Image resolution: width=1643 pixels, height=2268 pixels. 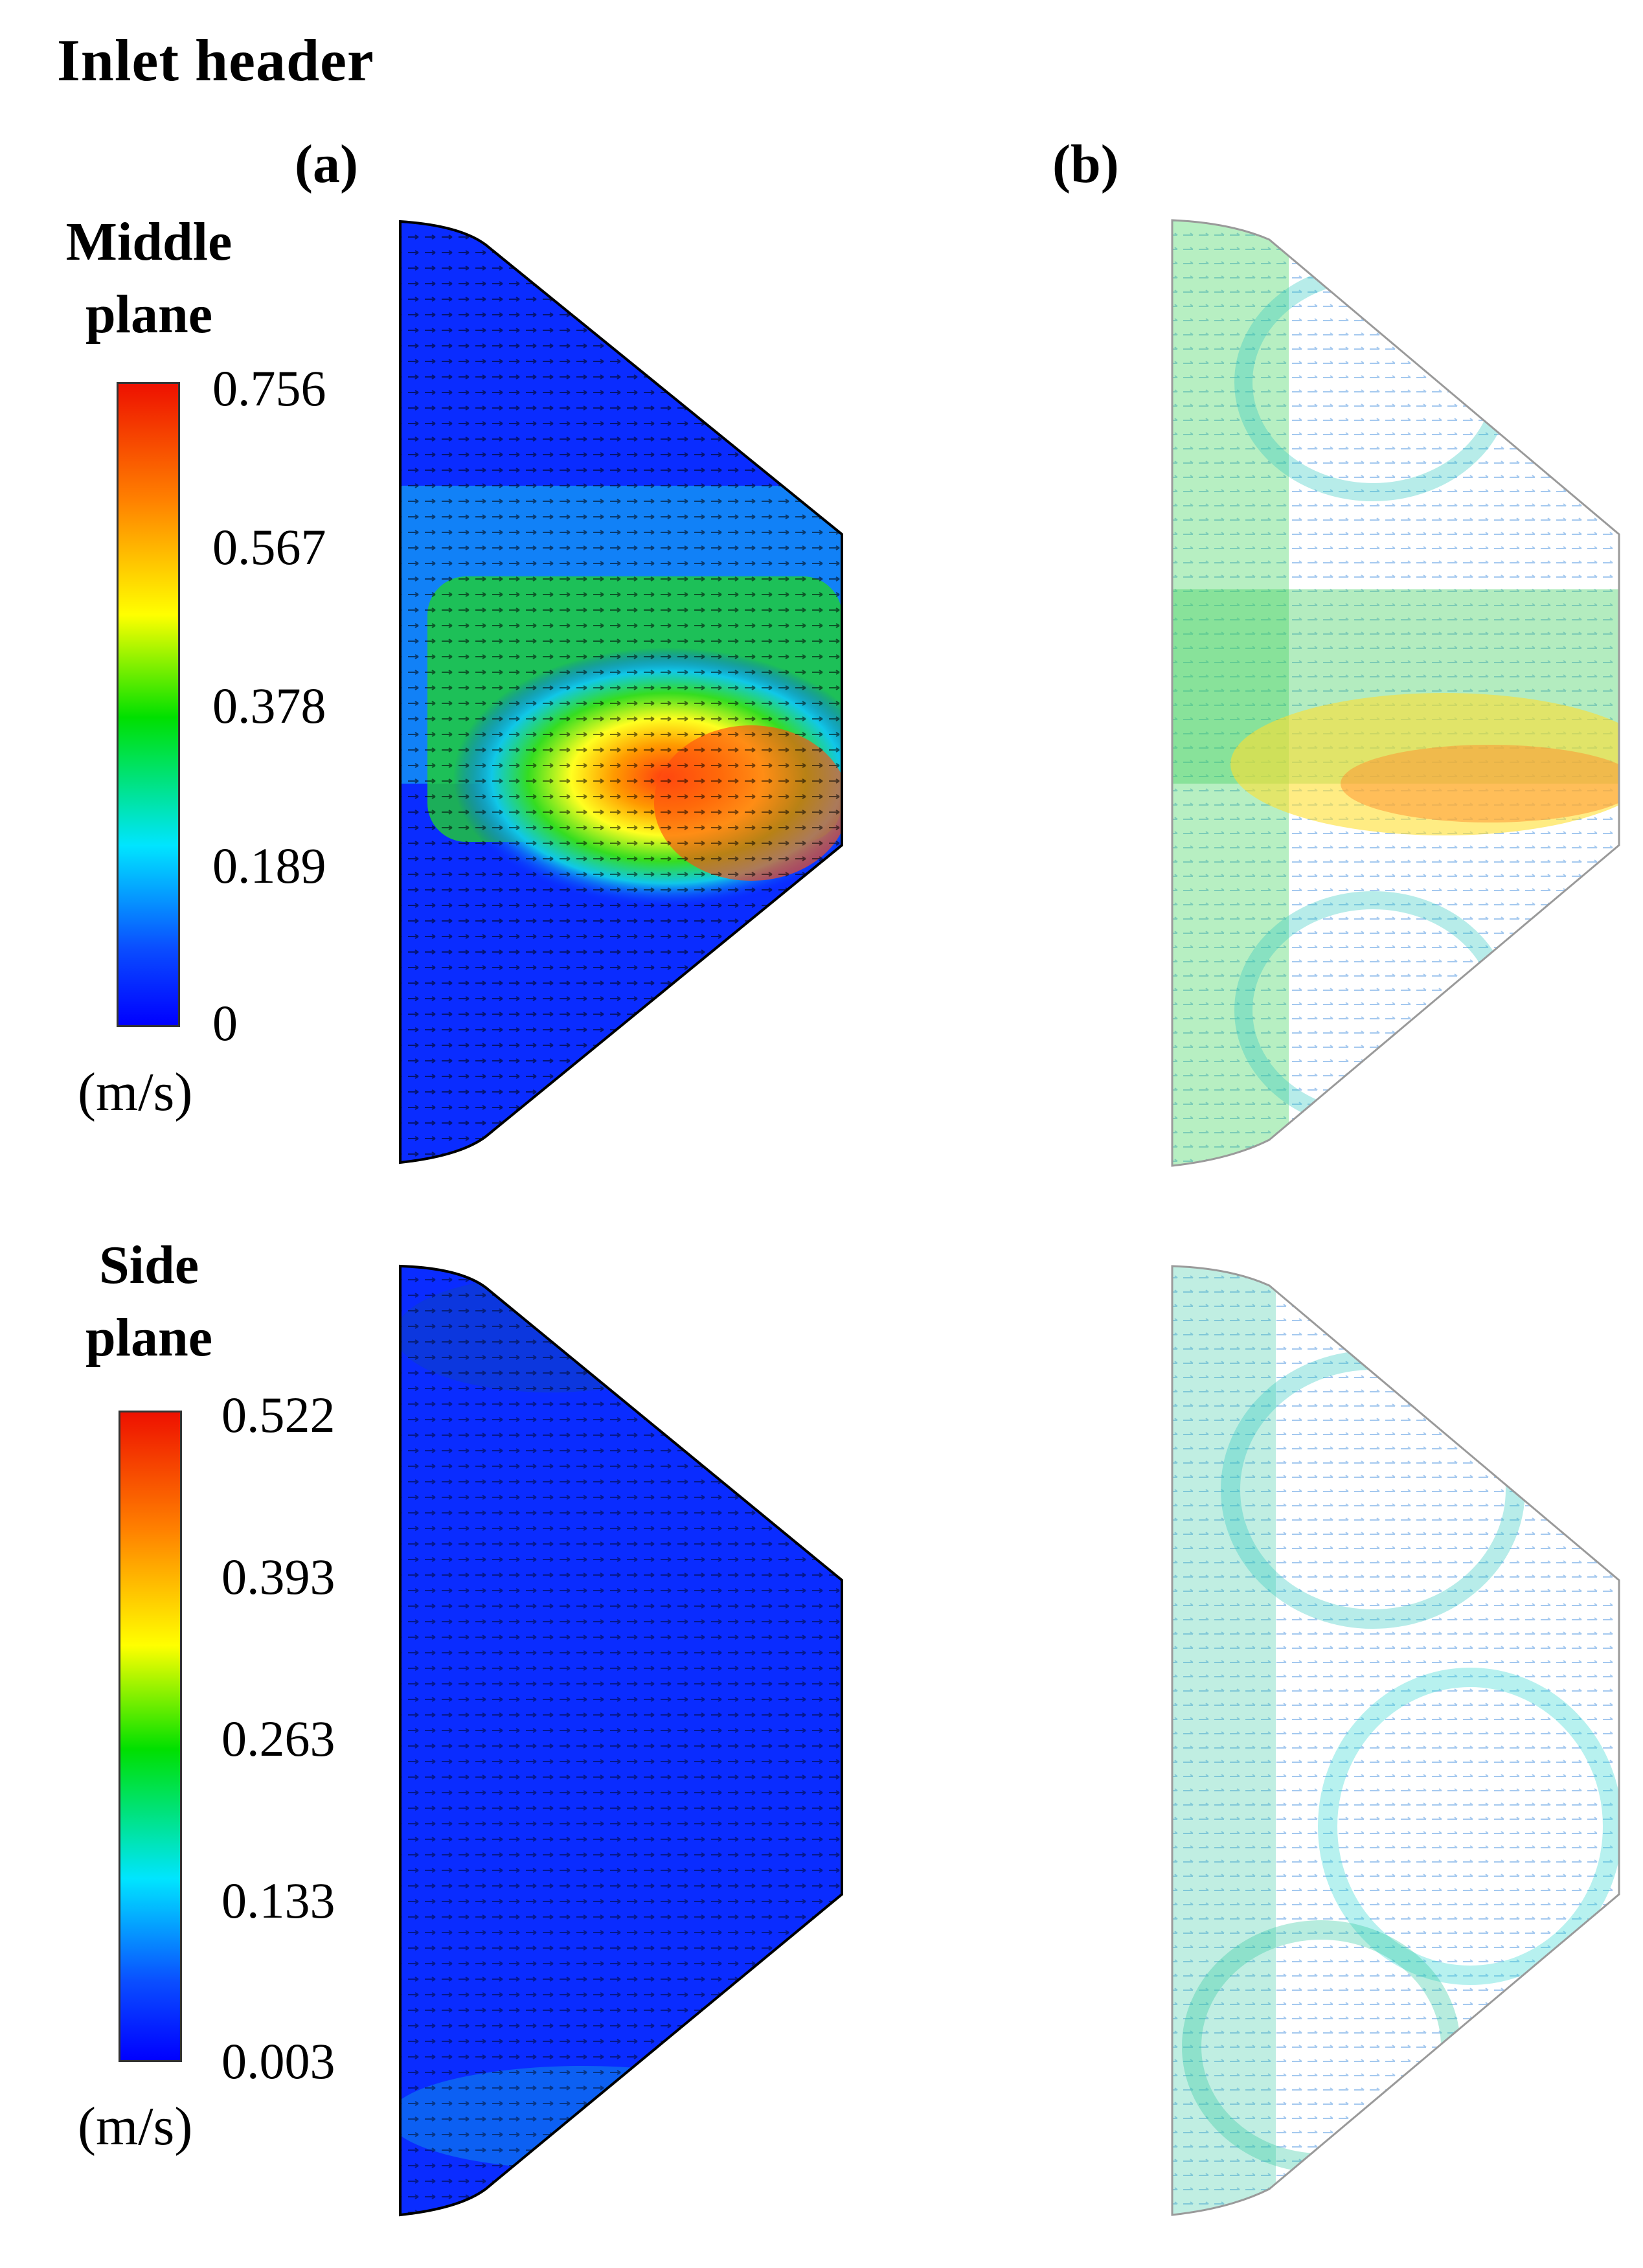 I want to click on middle-colorbar-tick-3: 0.378, so click(x=269, y=705).